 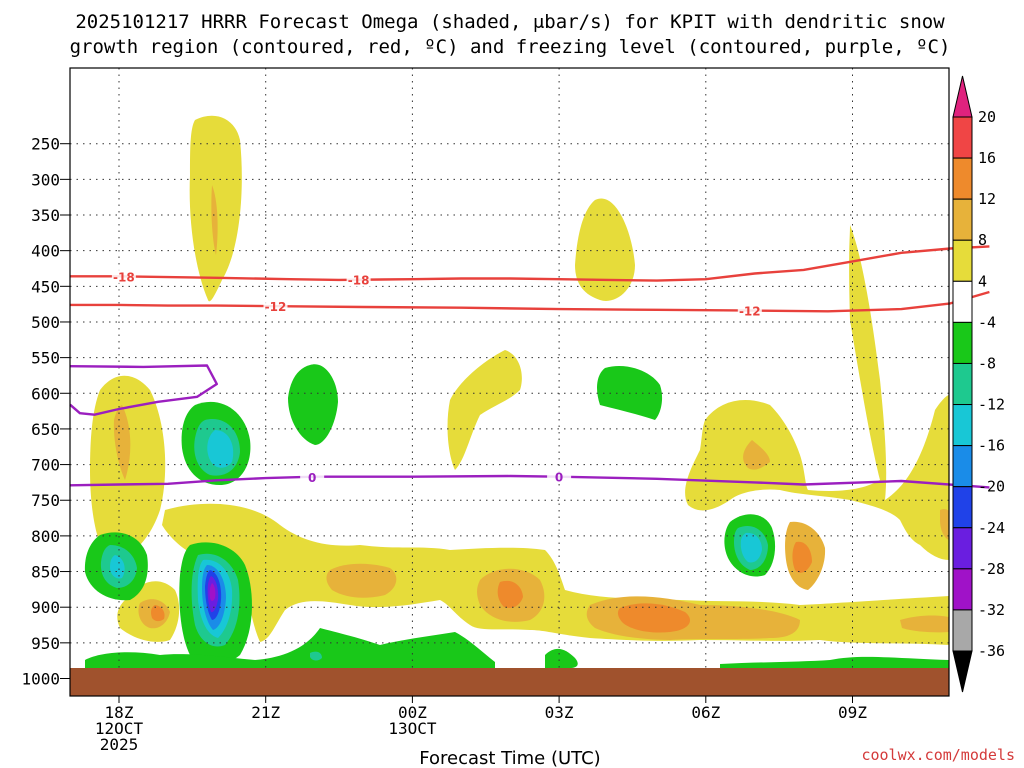 What do you see at coordinates (361, 580) in the screenshot?
I see `omega-region-ascent-23z` at bounding box center [361, 580].